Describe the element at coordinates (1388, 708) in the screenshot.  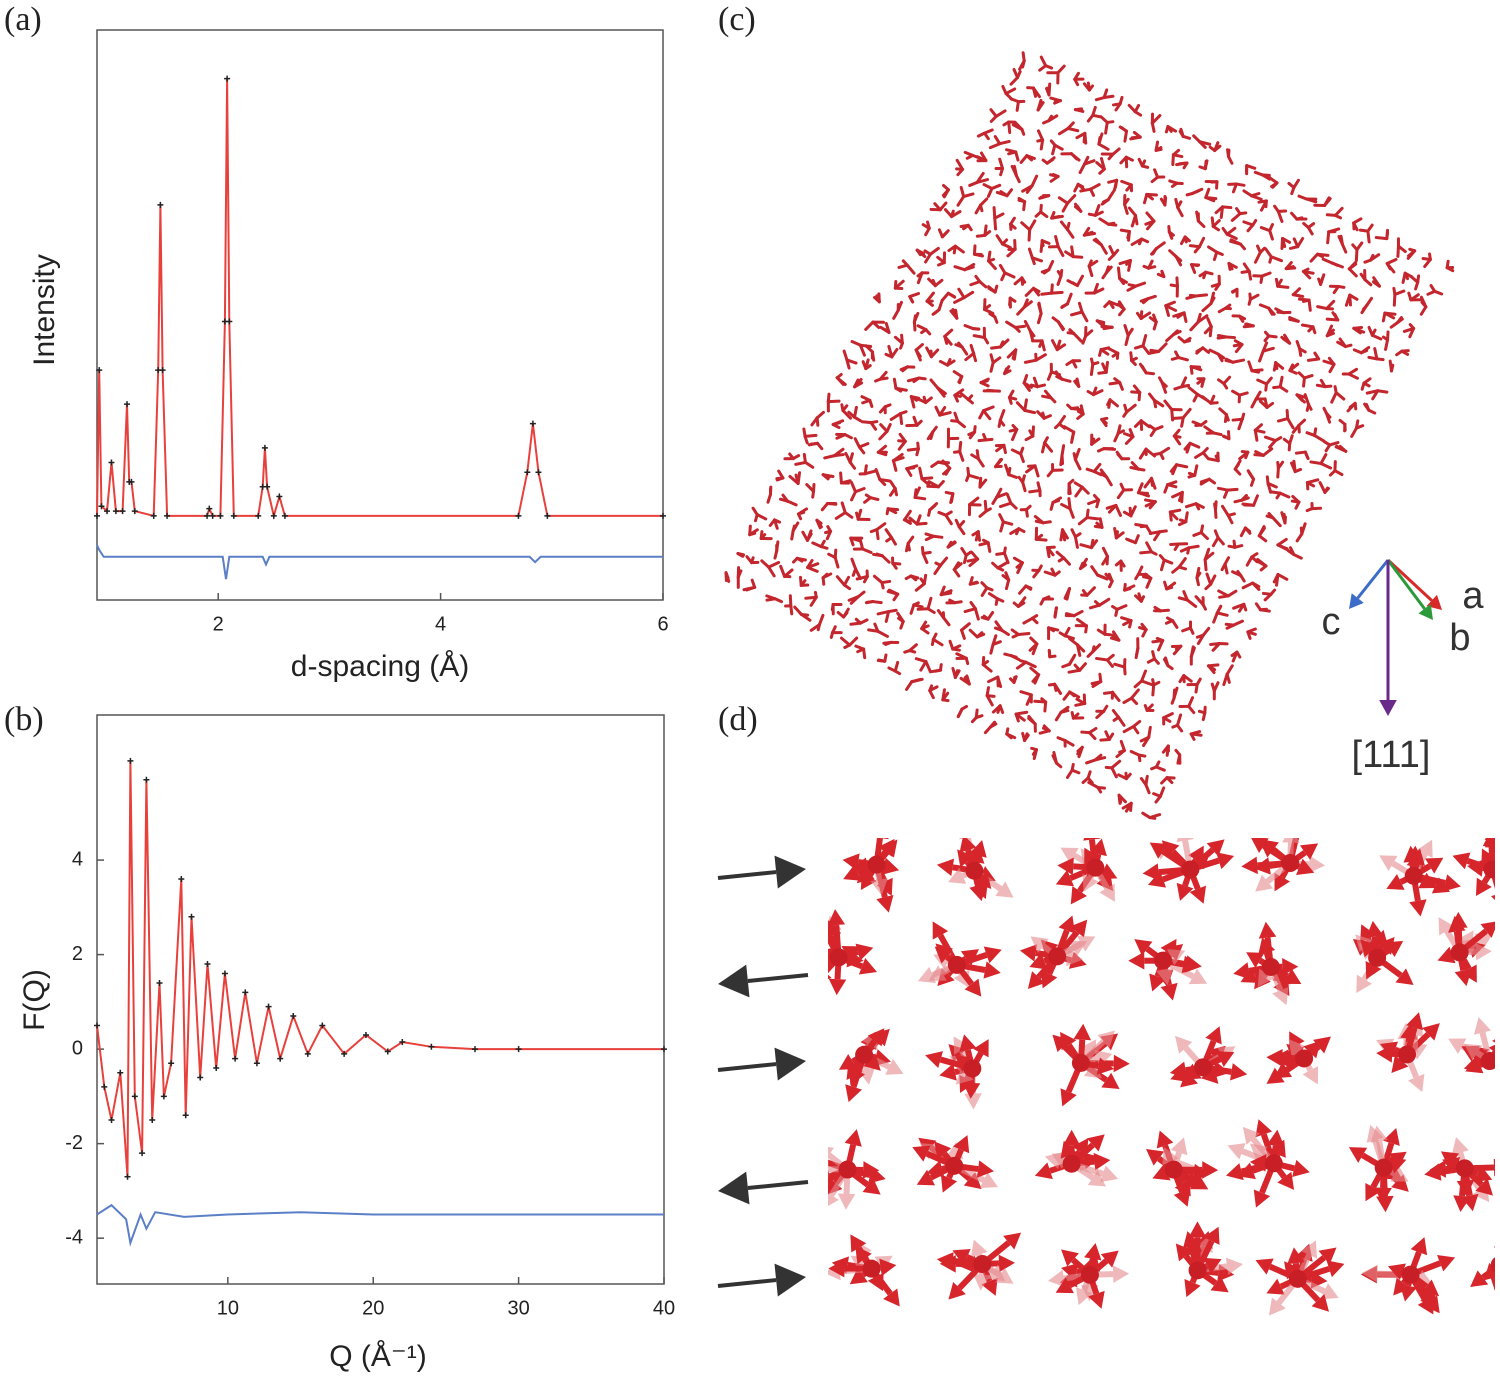
I see `axis-arrow-head` at that location.